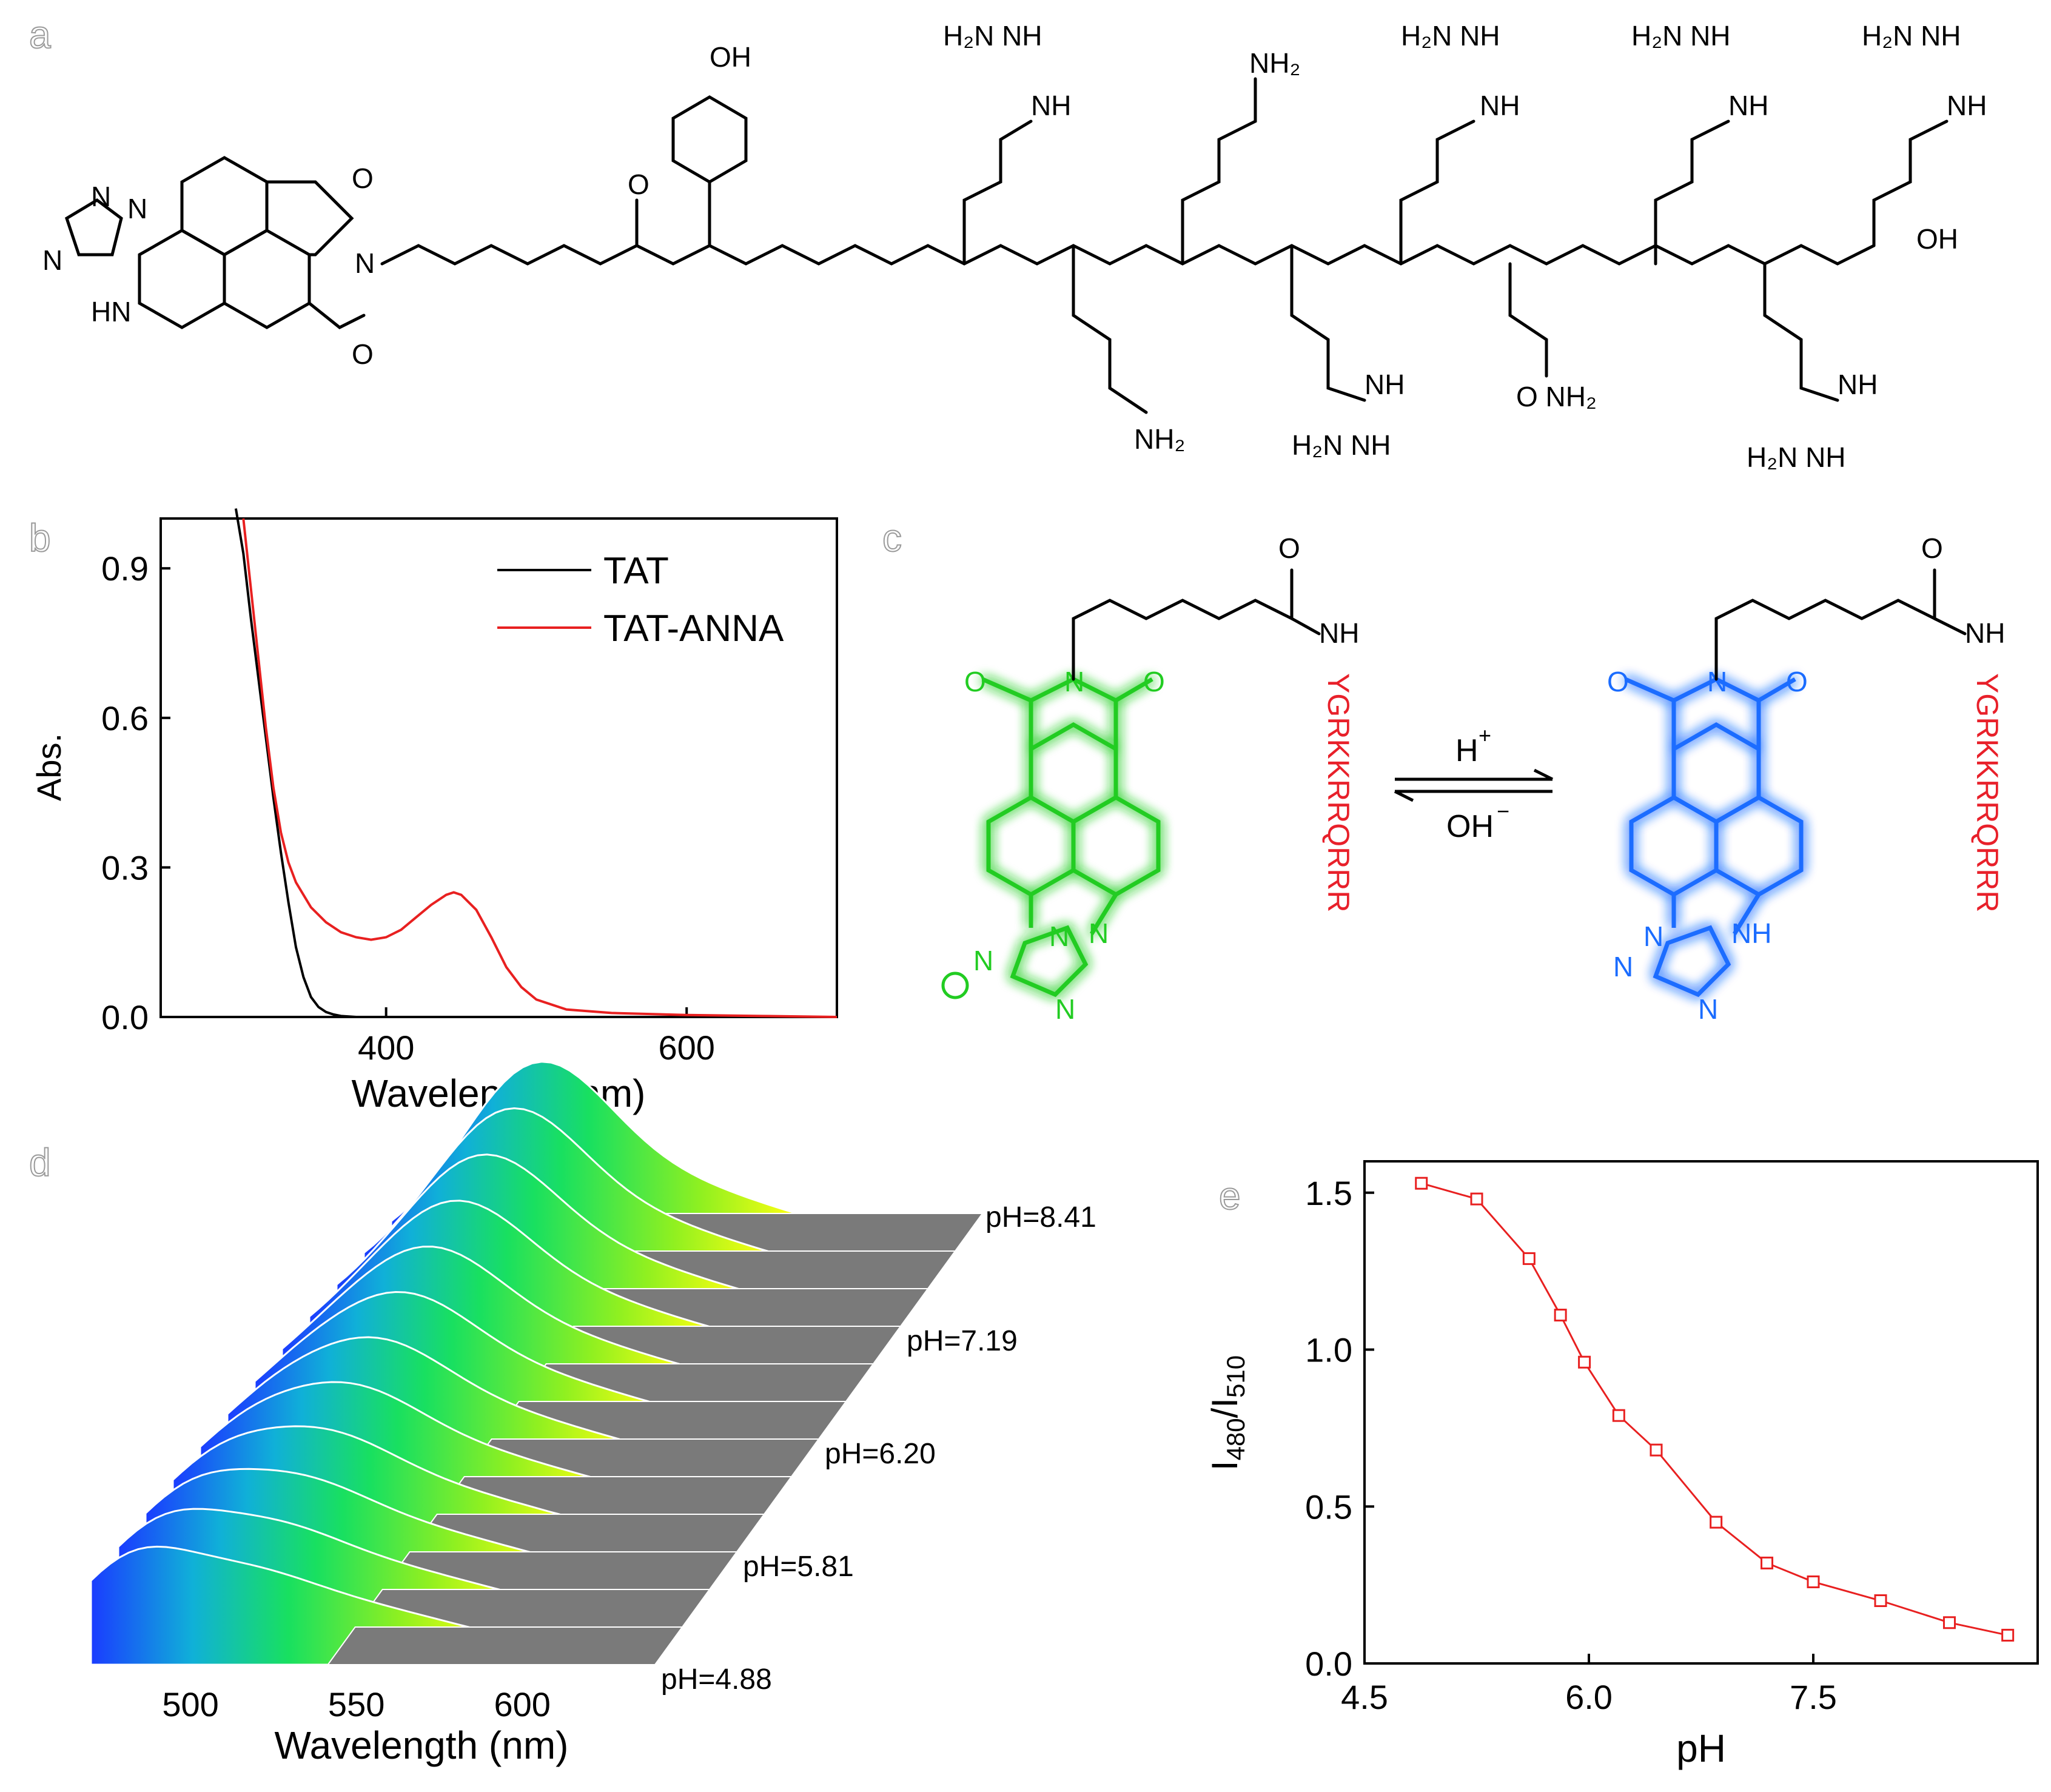 The image size is (2051, 1792). I want to click on series-line, so click(1714, 1409).